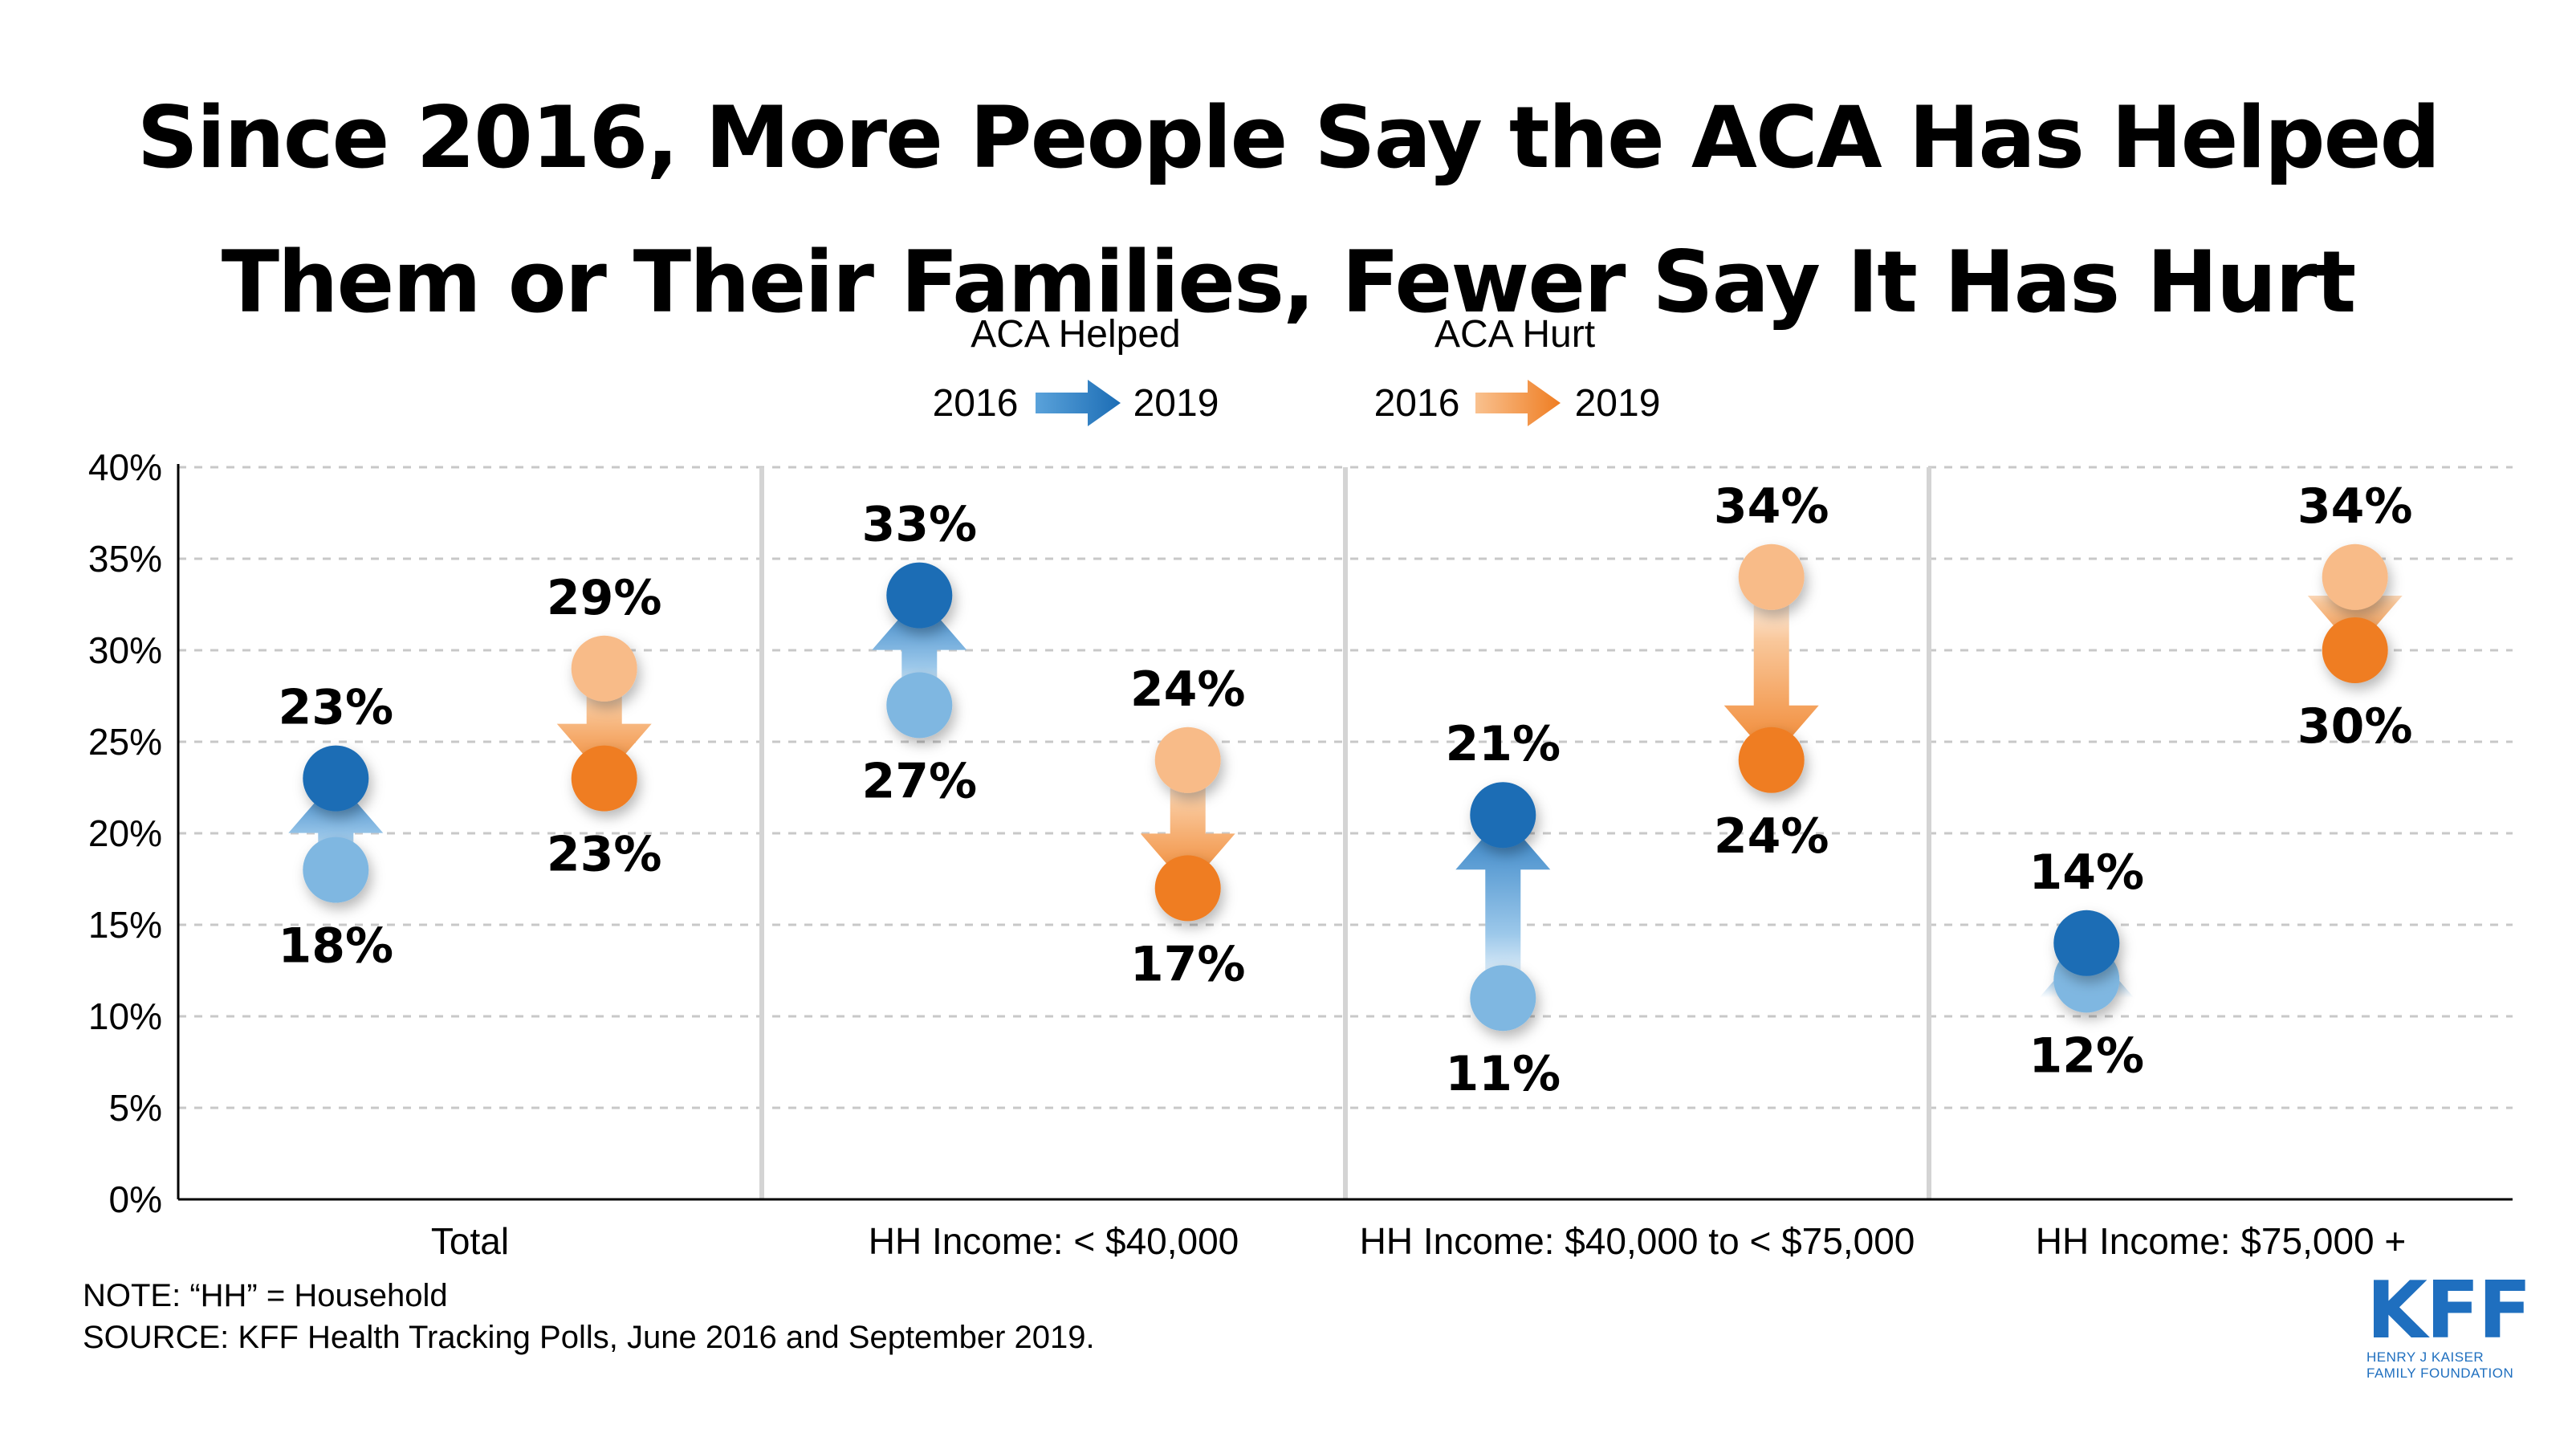 Image resolution: width=2576 pixels, height=1445 pixels. What do you see at coordinates (265, 1295) in the screenshot?
I see `note-text: NOTE: “HH” = Household` at bounding box center [265, 1295].